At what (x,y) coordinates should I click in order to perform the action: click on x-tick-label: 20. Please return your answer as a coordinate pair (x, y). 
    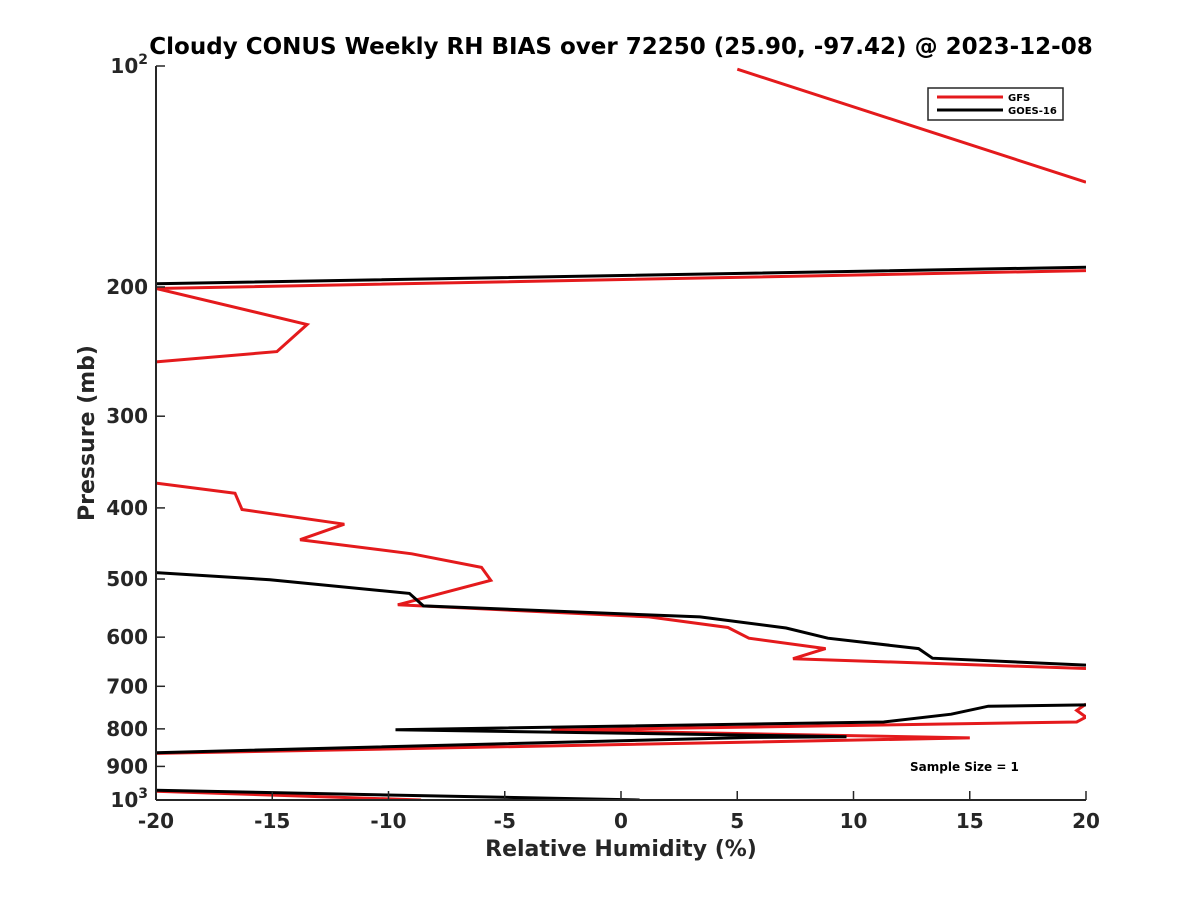
    Looking at the image, I should click on (1086, 821).